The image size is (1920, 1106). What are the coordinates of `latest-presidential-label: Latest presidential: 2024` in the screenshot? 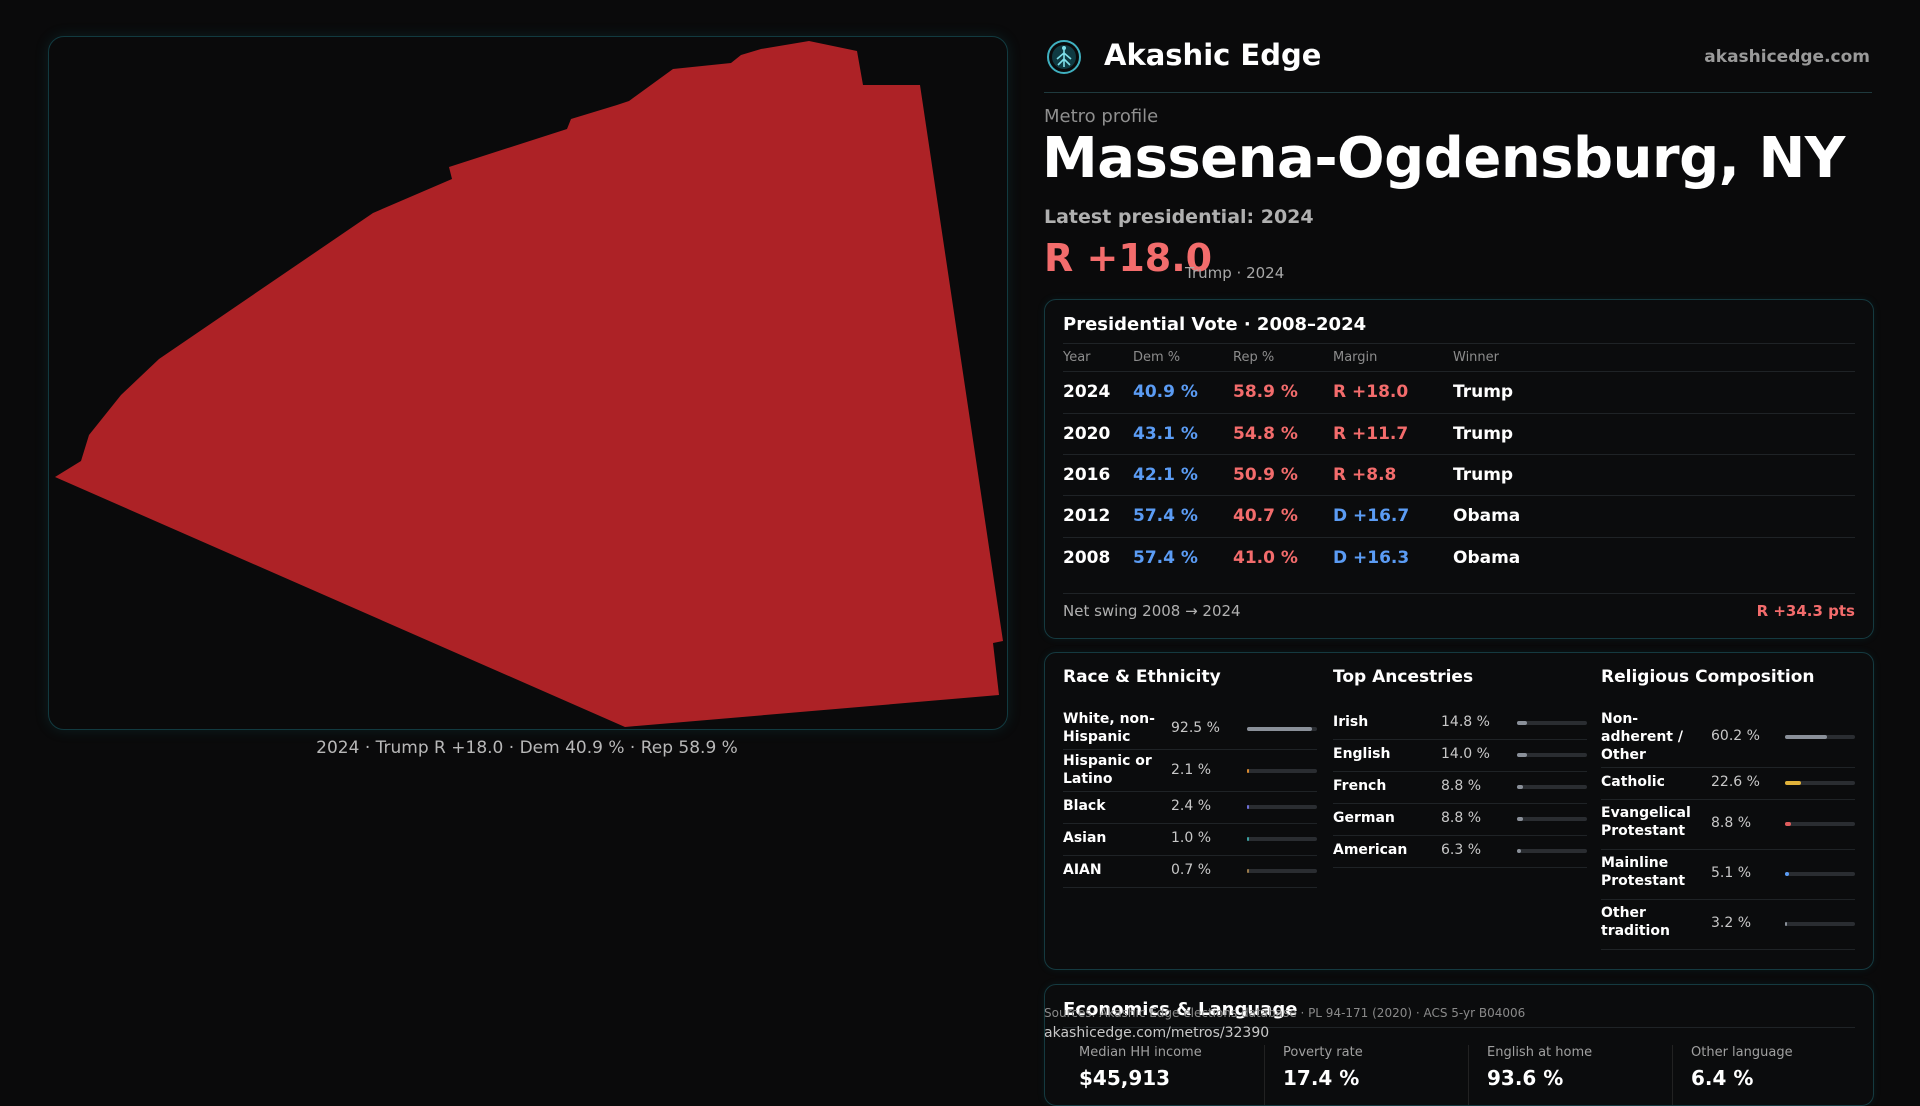 It's located at (1179, 217).